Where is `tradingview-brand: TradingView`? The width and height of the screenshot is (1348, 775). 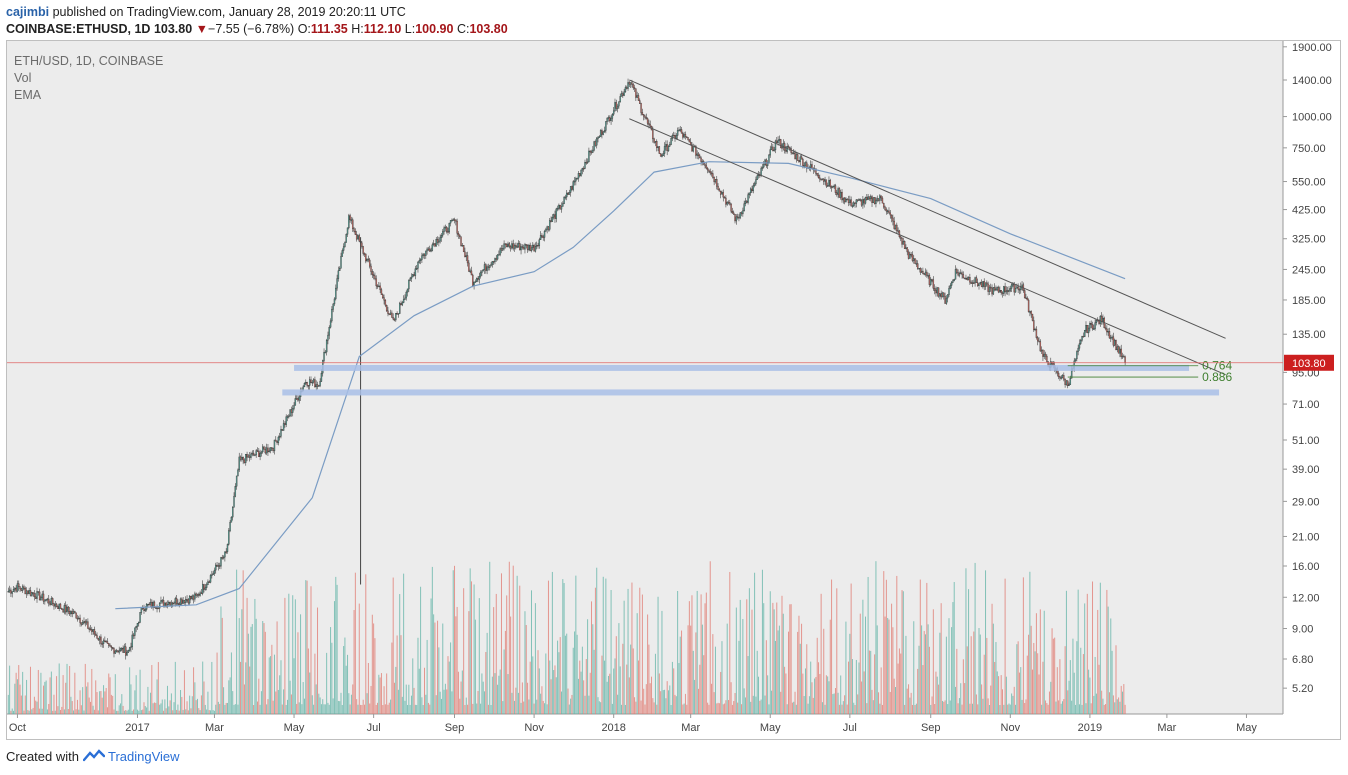
tradingview-brand: TradingView is located at coordinates (143, 756).